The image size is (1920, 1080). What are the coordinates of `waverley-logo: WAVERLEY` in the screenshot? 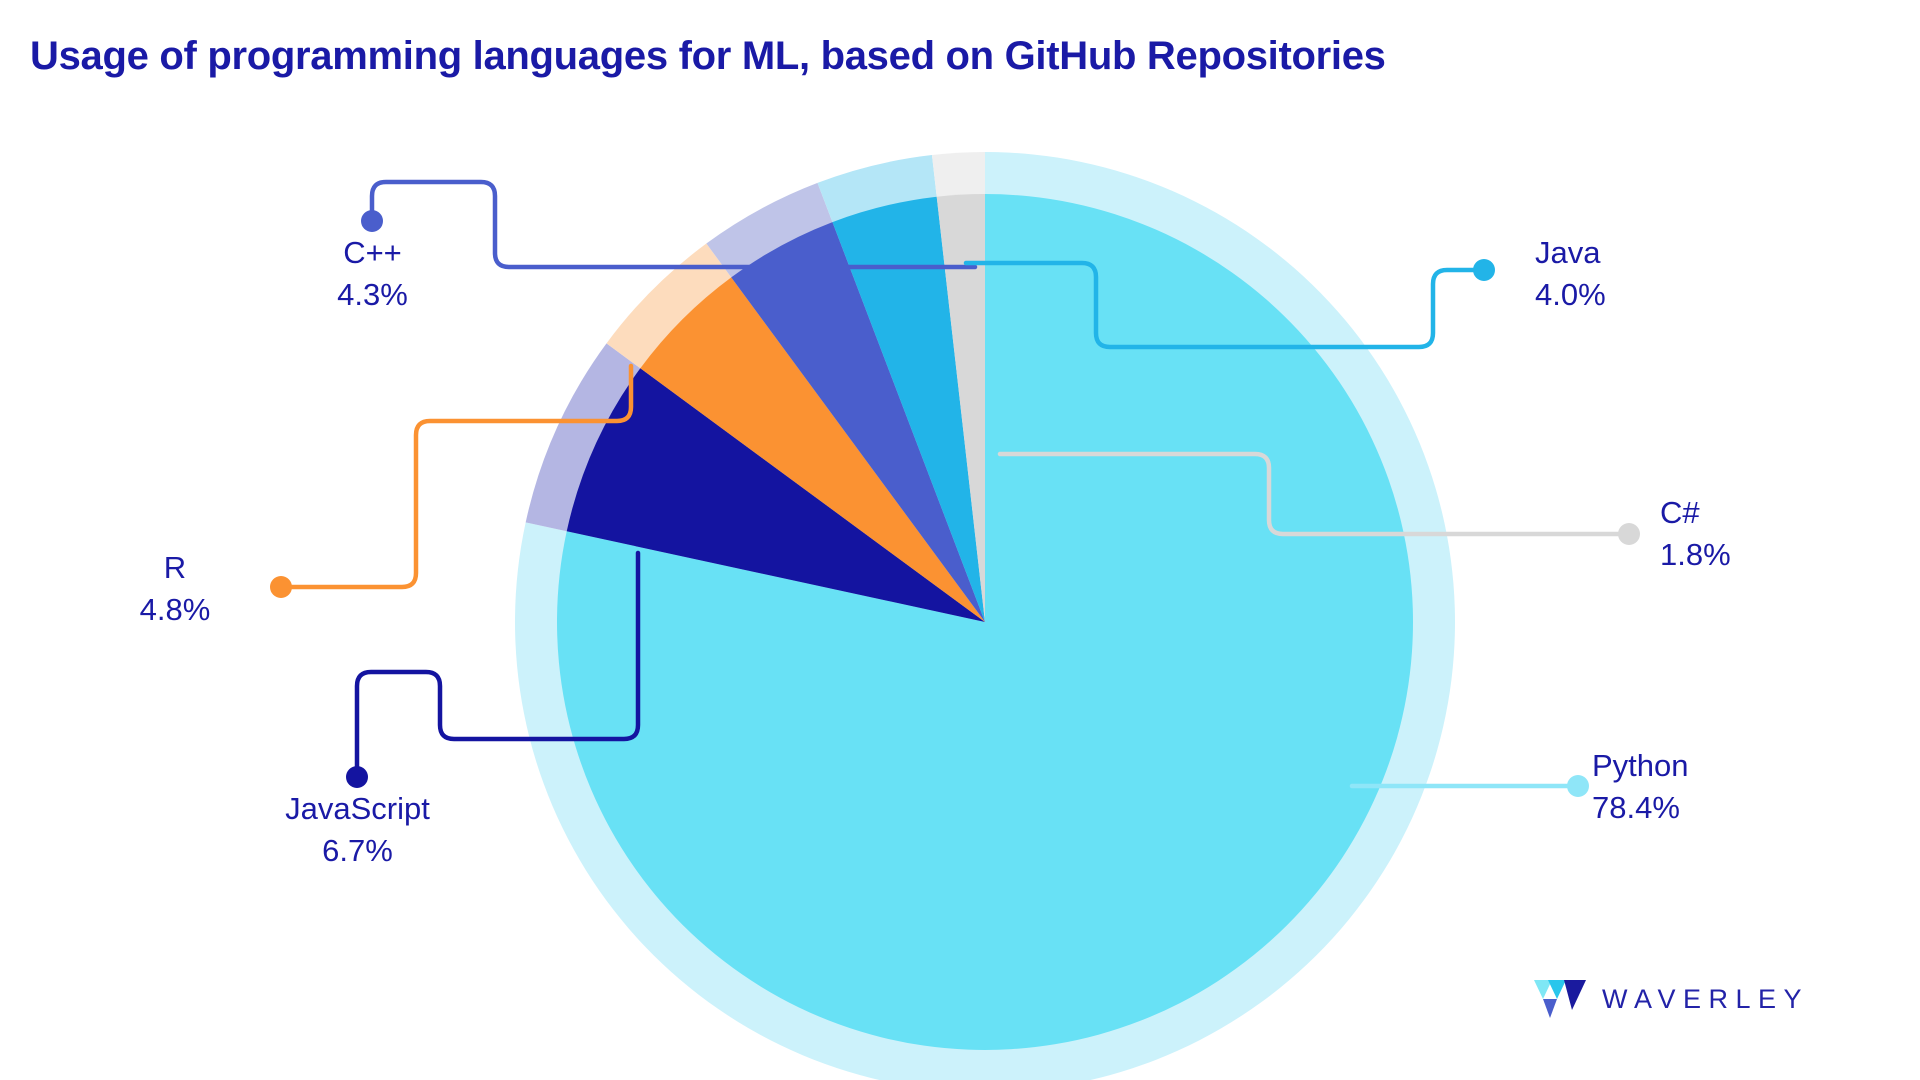 It's located at (1671, 999).